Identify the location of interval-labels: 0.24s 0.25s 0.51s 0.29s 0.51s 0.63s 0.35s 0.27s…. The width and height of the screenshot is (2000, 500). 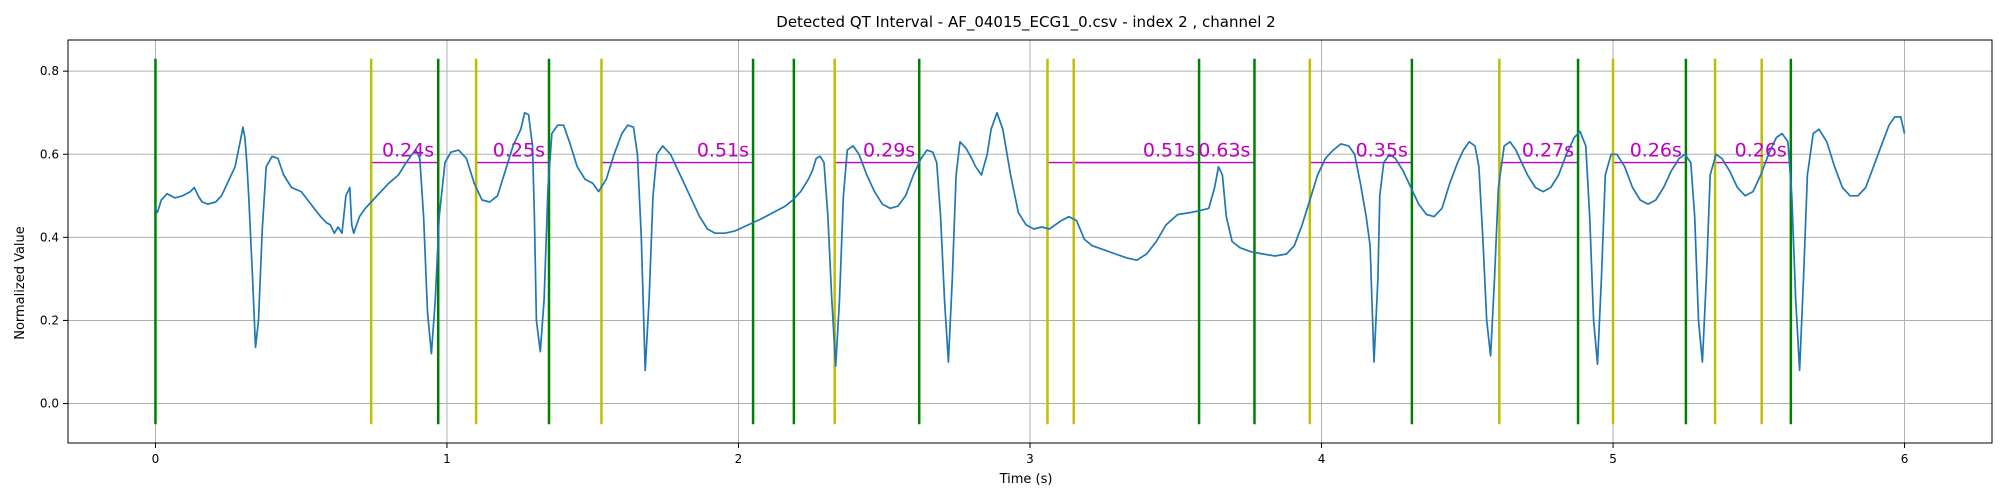
(1084, 151).